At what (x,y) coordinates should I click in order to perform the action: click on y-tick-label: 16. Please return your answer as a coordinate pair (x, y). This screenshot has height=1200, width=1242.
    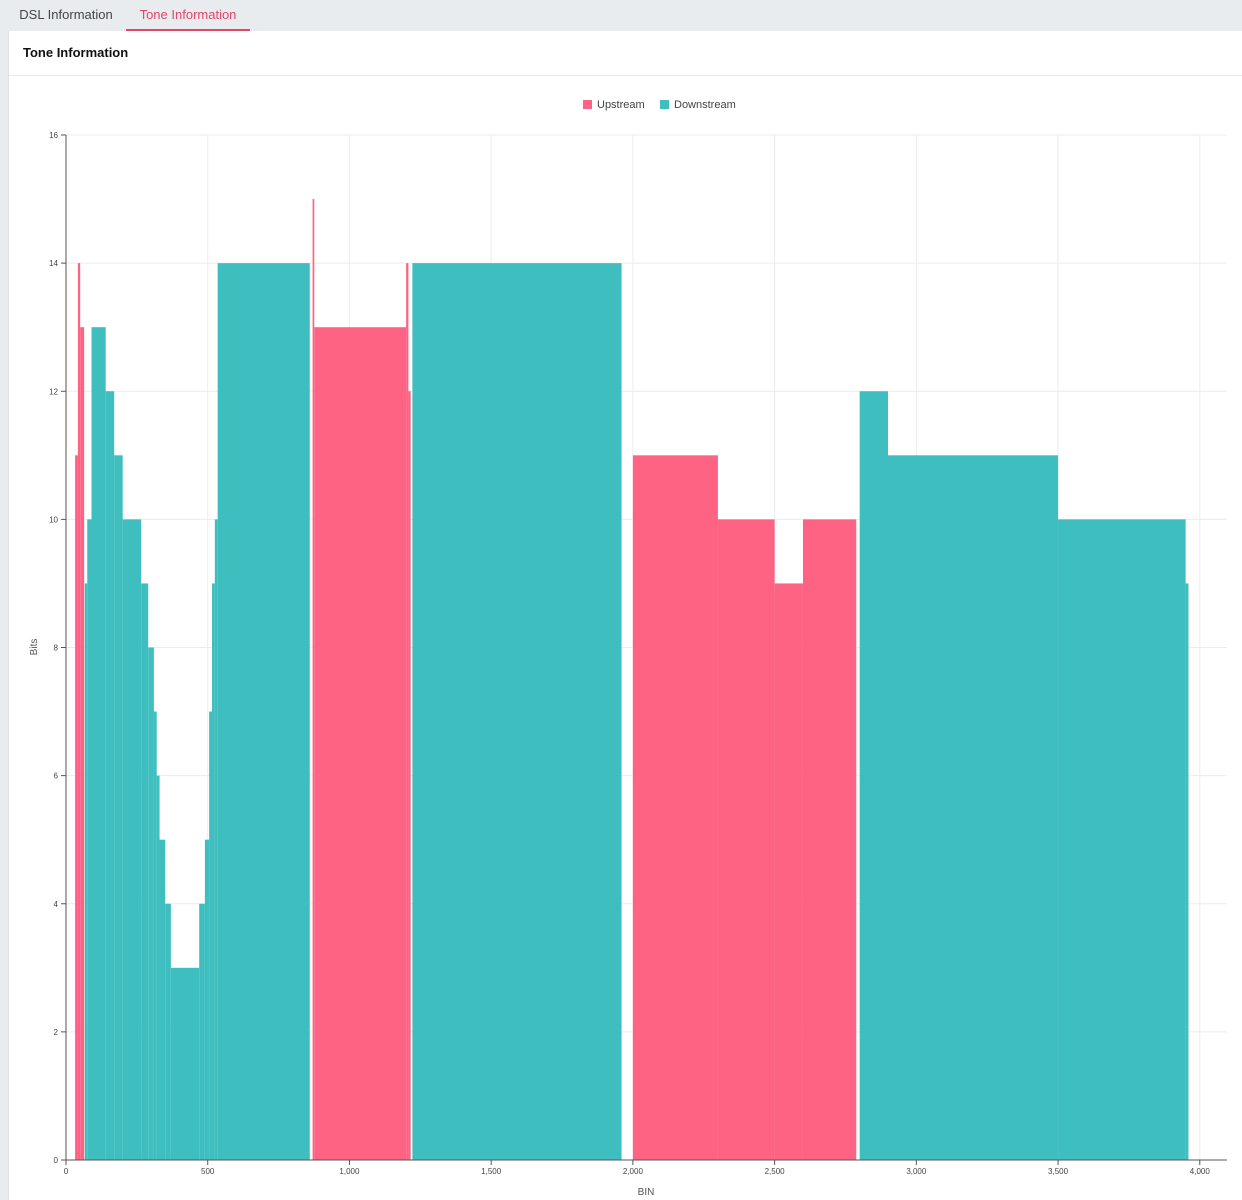
    Looking at the image, I should click on (53, 135).